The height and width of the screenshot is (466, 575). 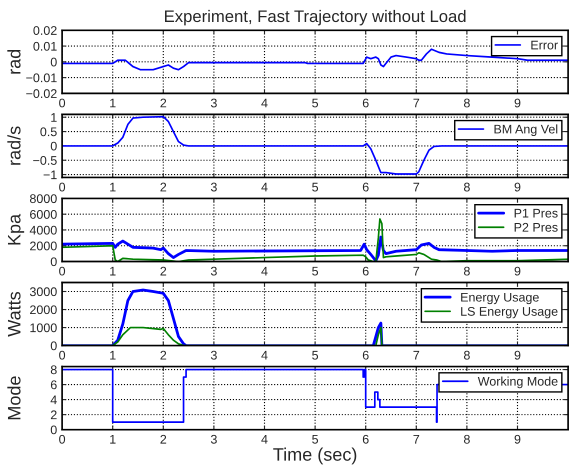 What do you see at coordinates (54, 117) in the screenshot?
I see `y-tick-label: 1` at bounding box center [54, 117].